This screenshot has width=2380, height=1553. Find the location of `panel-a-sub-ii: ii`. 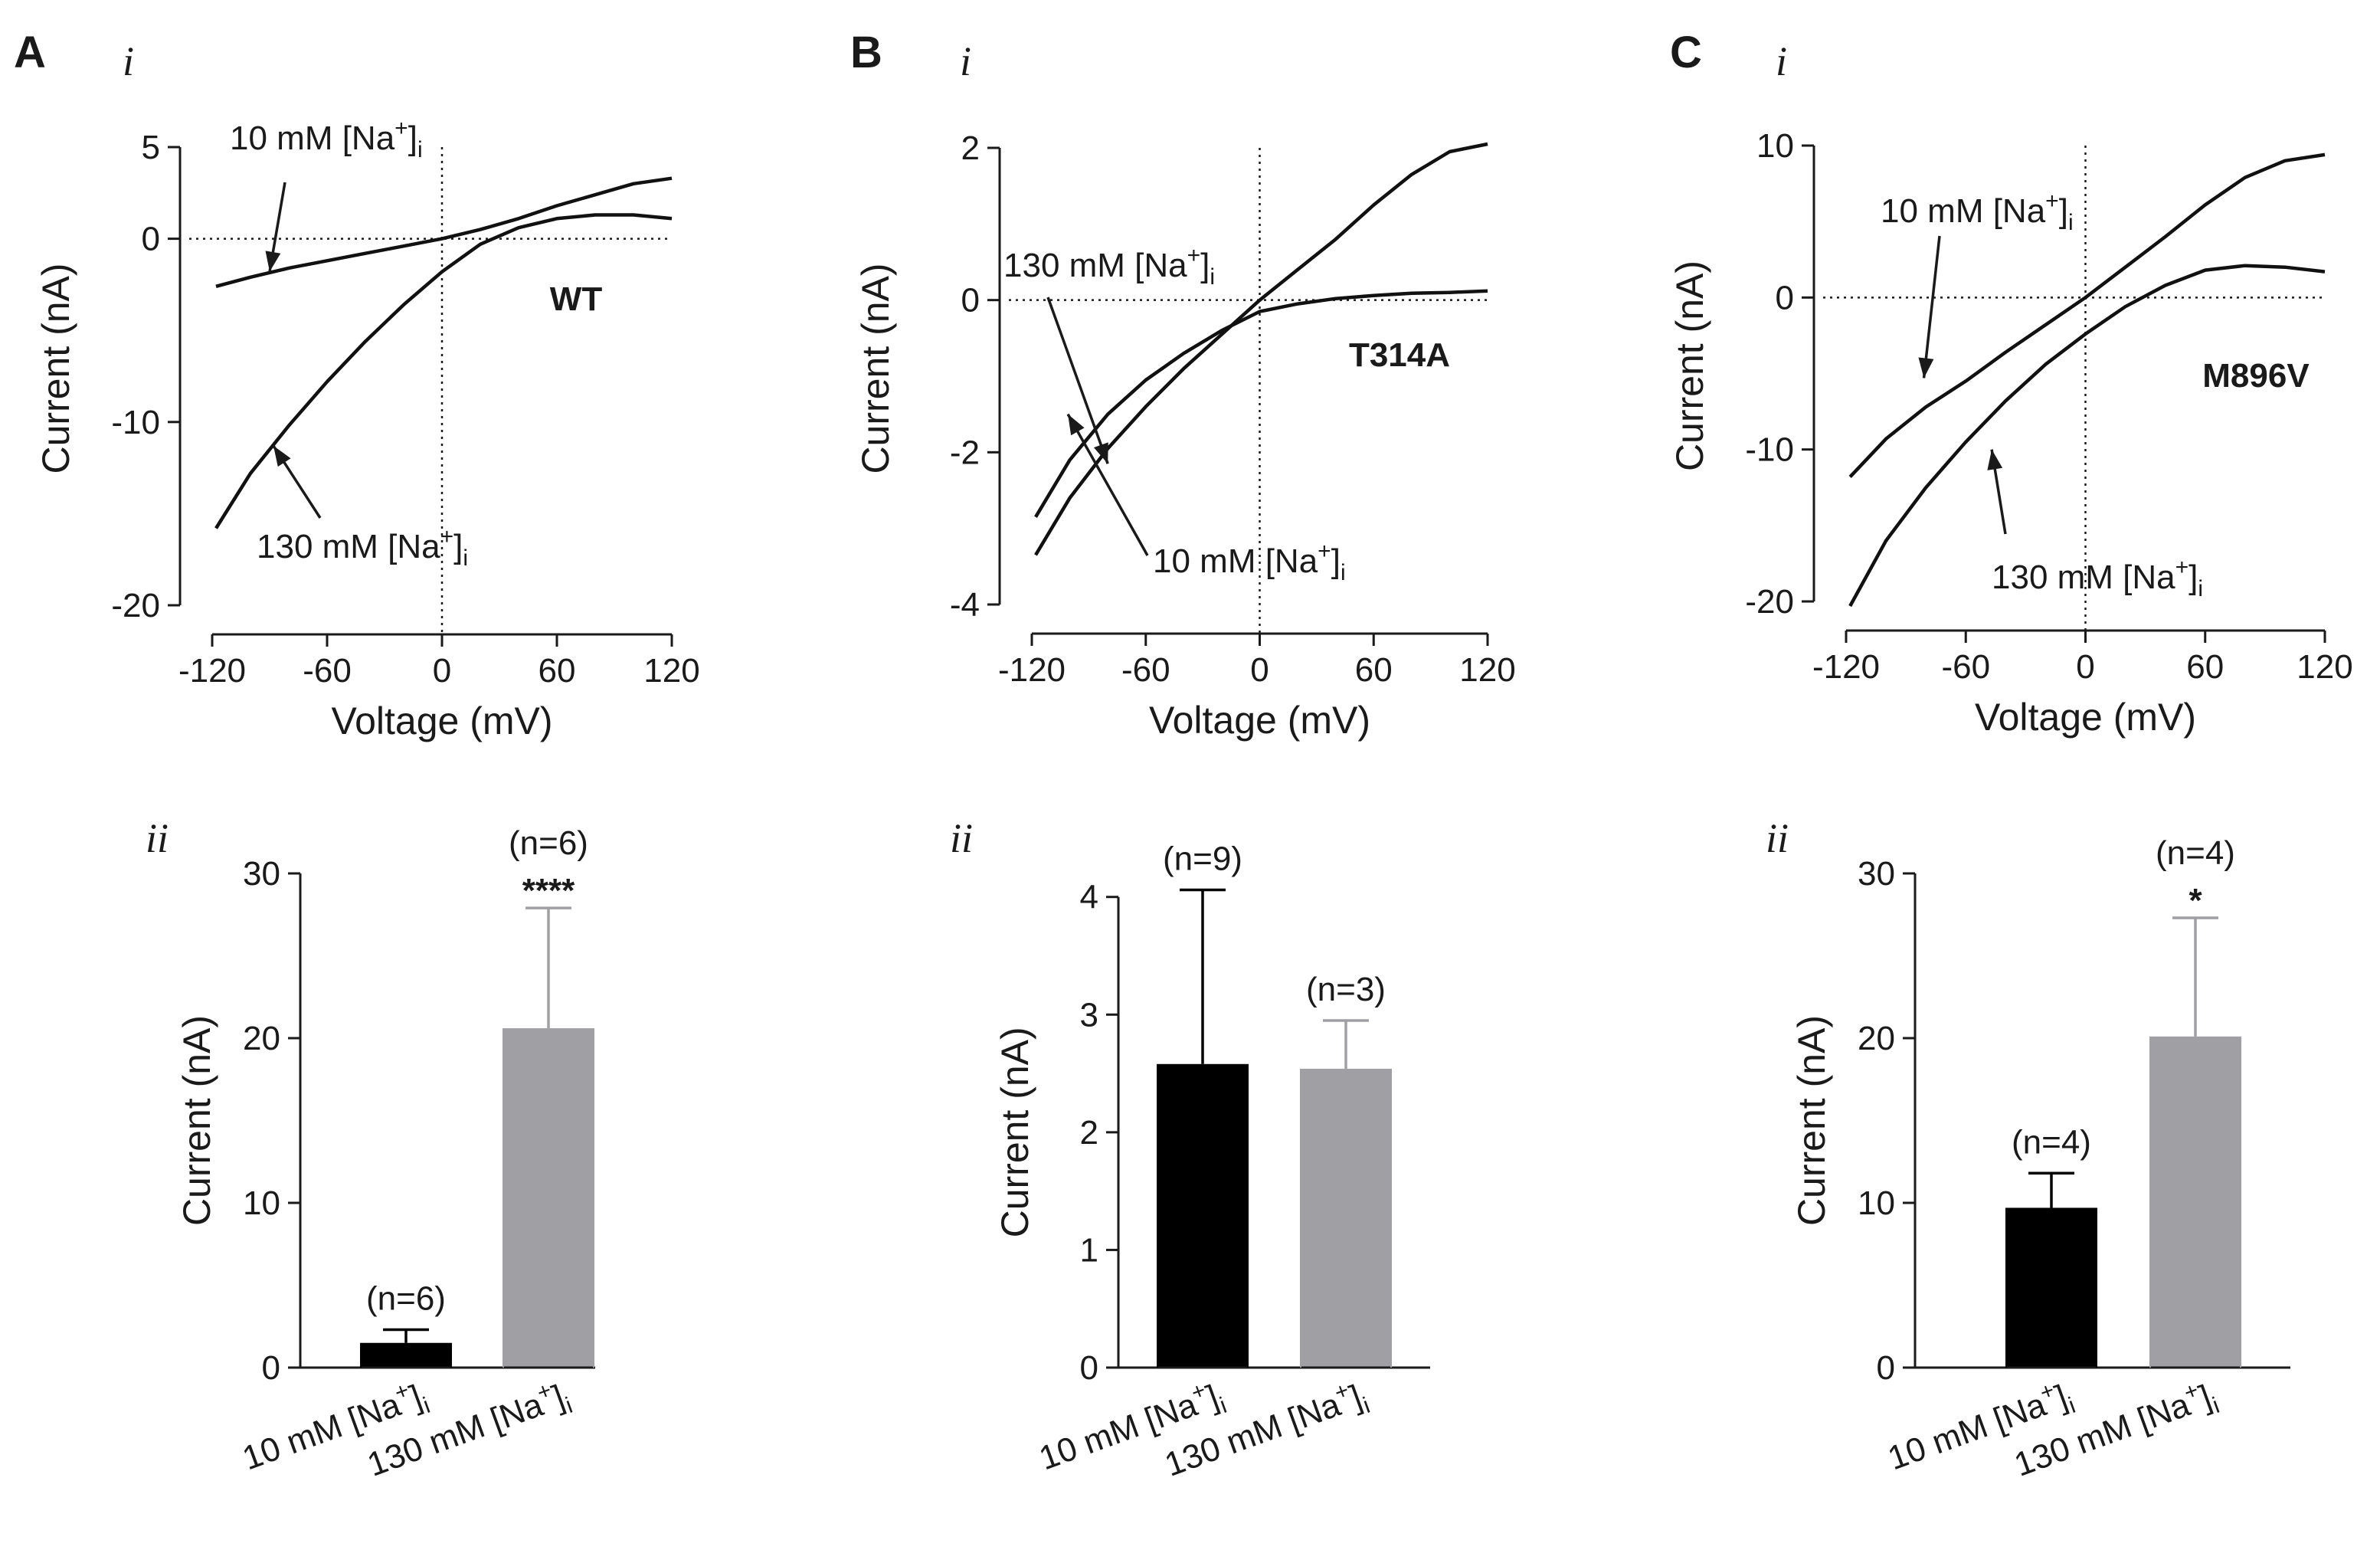

panel-a-sub-ii: ii is located at coordinates (157, 838).